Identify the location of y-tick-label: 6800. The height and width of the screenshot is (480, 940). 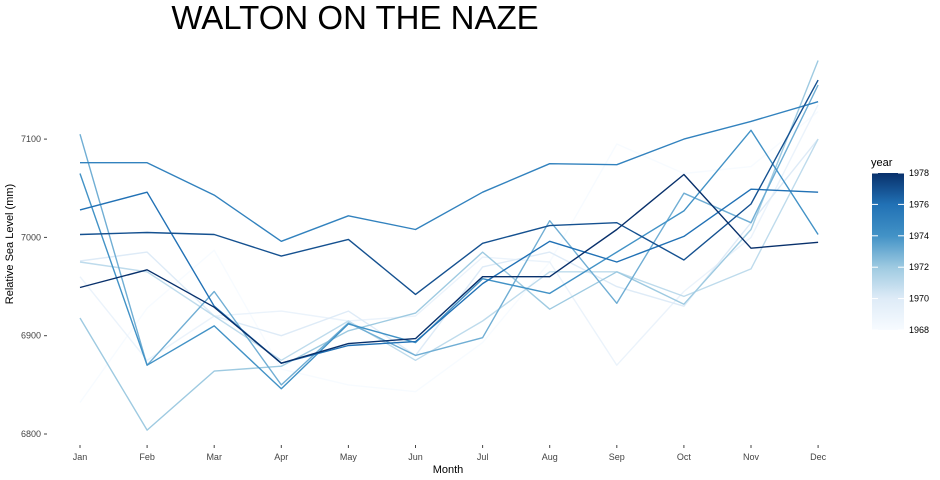
(31, 434).